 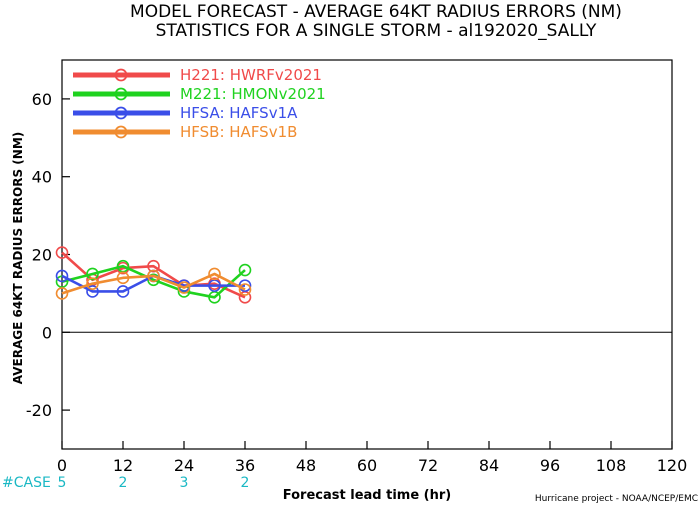 I want to click on case-count: 5, so click(x=62, y=483).